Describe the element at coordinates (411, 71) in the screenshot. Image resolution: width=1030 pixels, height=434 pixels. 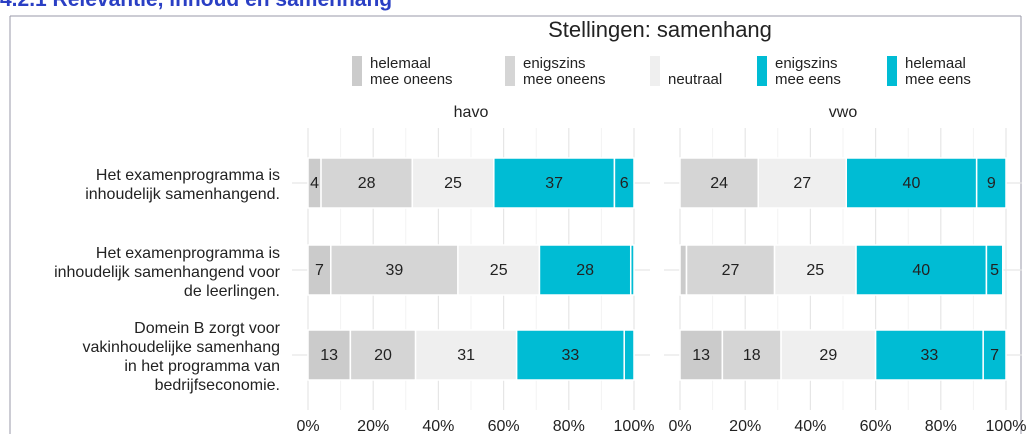
I see `legend-label: helemaal mee oneens` at that location.